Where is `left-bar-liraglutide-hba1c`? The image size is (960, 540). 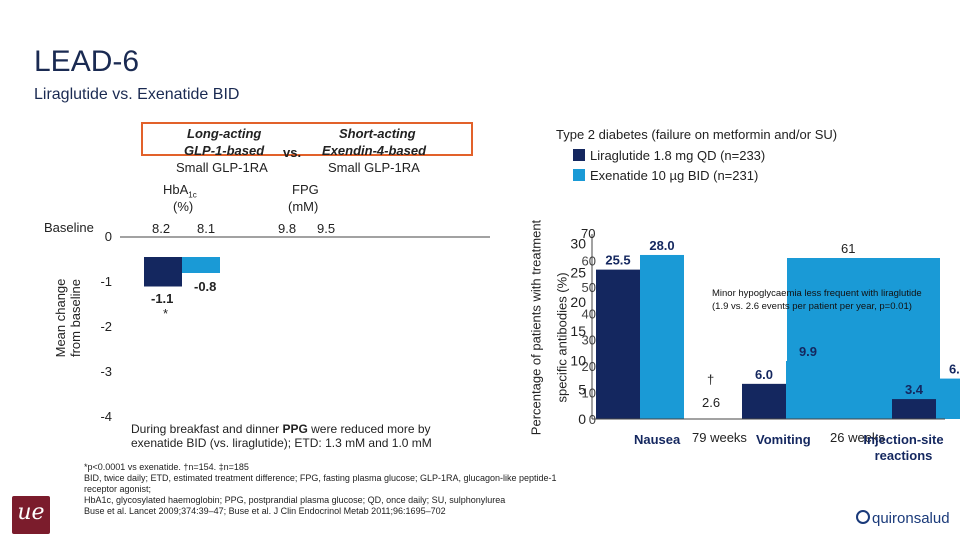 left-bar-liraglutide-hba1c is located at coordinates (163, 272).